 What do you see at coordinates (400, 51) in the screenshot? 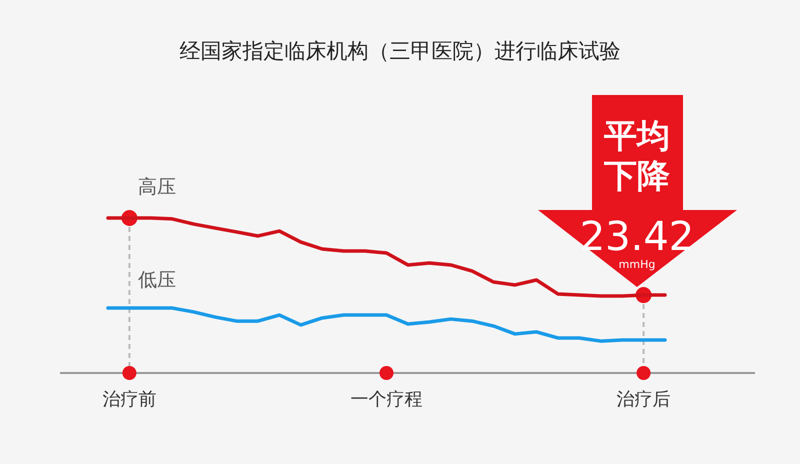
I see `chart-title: 经国家指定临床机构（三甲医院）进行临床试验` at bounding box center [400, 51].